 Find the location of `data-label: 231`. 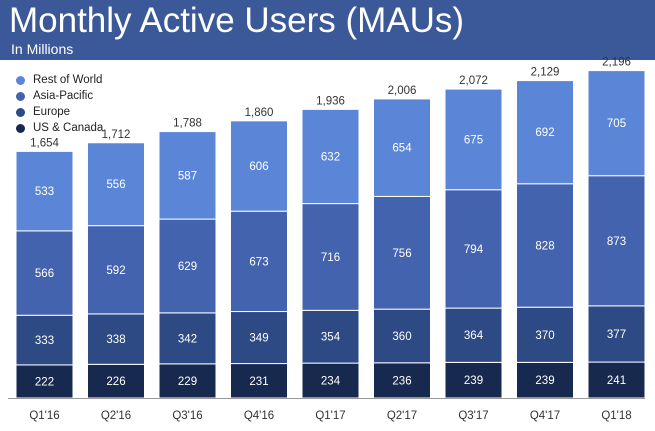

data-label: 231 is located at coordinates (258, 382).